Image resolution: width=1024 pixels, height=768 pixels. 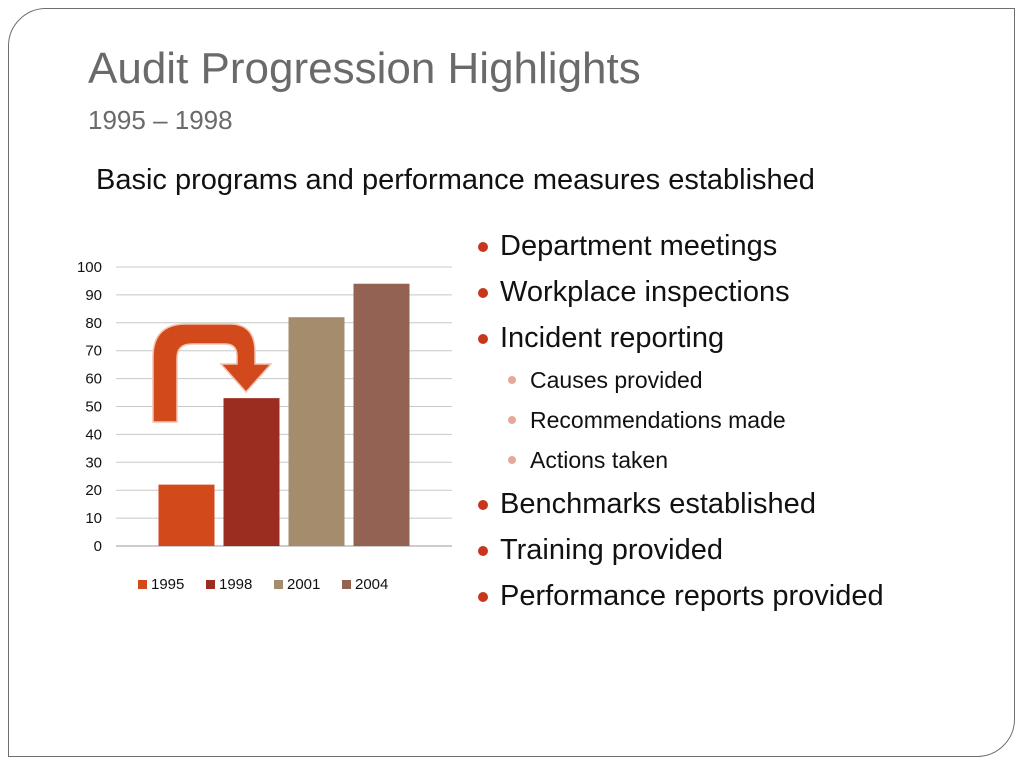 I want to click on bullet-text: Workplace inspections, so click(x=645, y=292).